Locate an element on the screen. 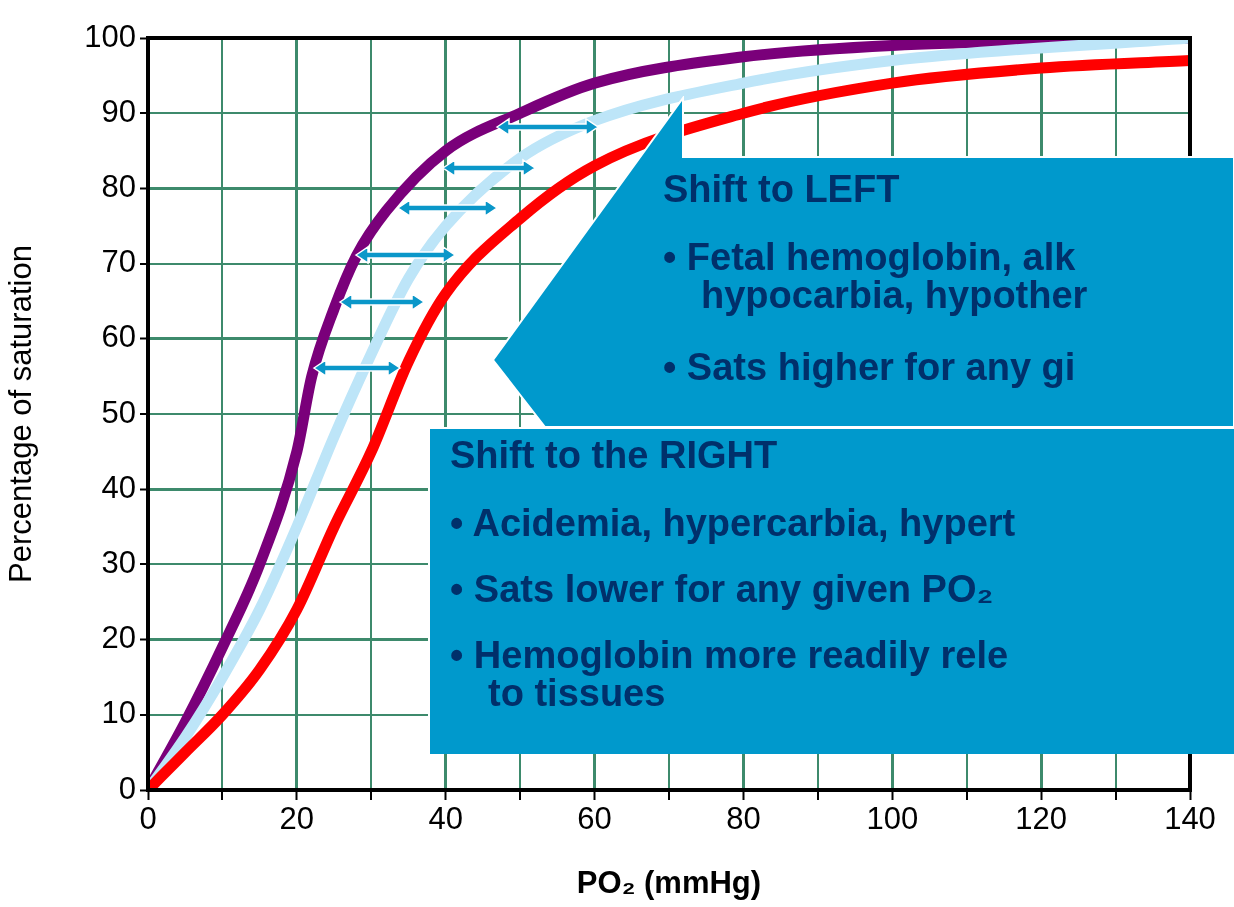 Image resolution: width=1234 pixels, height=907 pixels. y-tick-label: 10 is located at coordinates (118, 713).